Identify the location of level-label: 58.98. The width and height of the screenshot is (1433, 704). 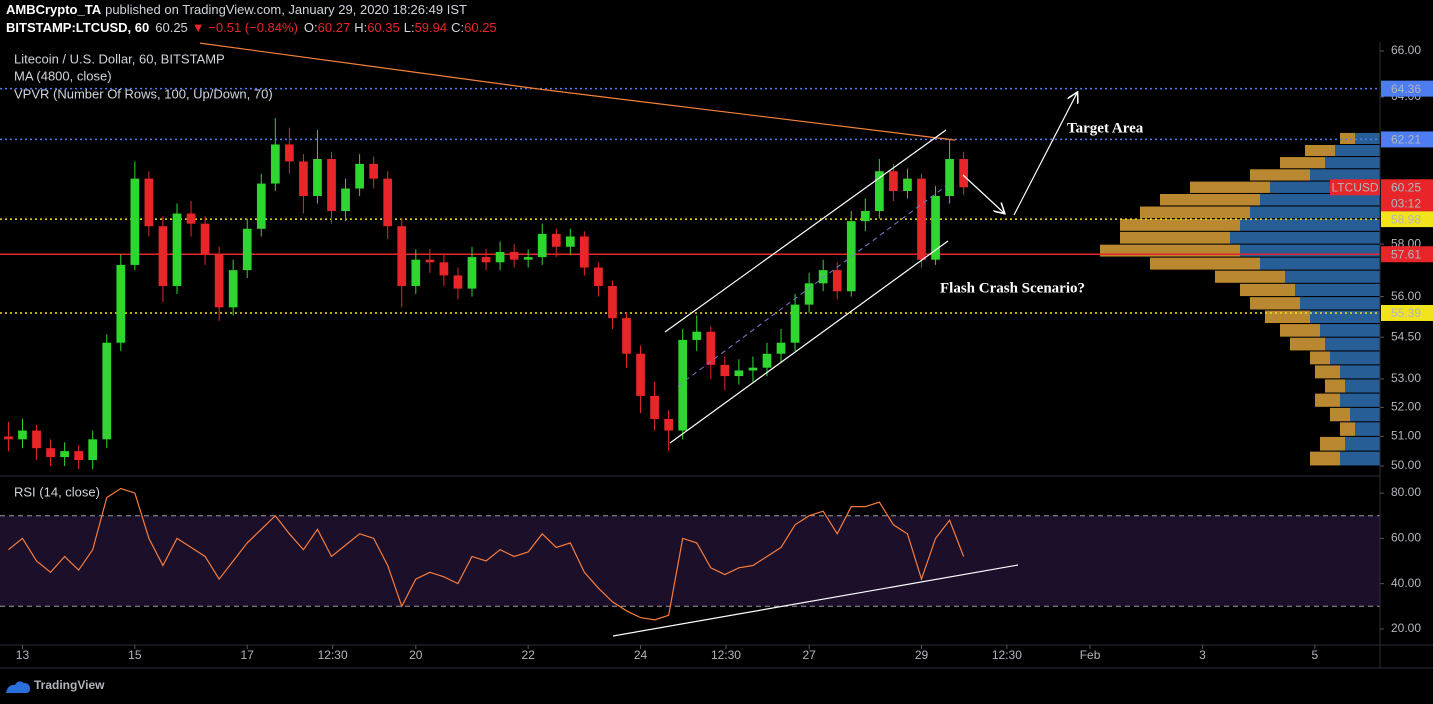
(1406, 219).